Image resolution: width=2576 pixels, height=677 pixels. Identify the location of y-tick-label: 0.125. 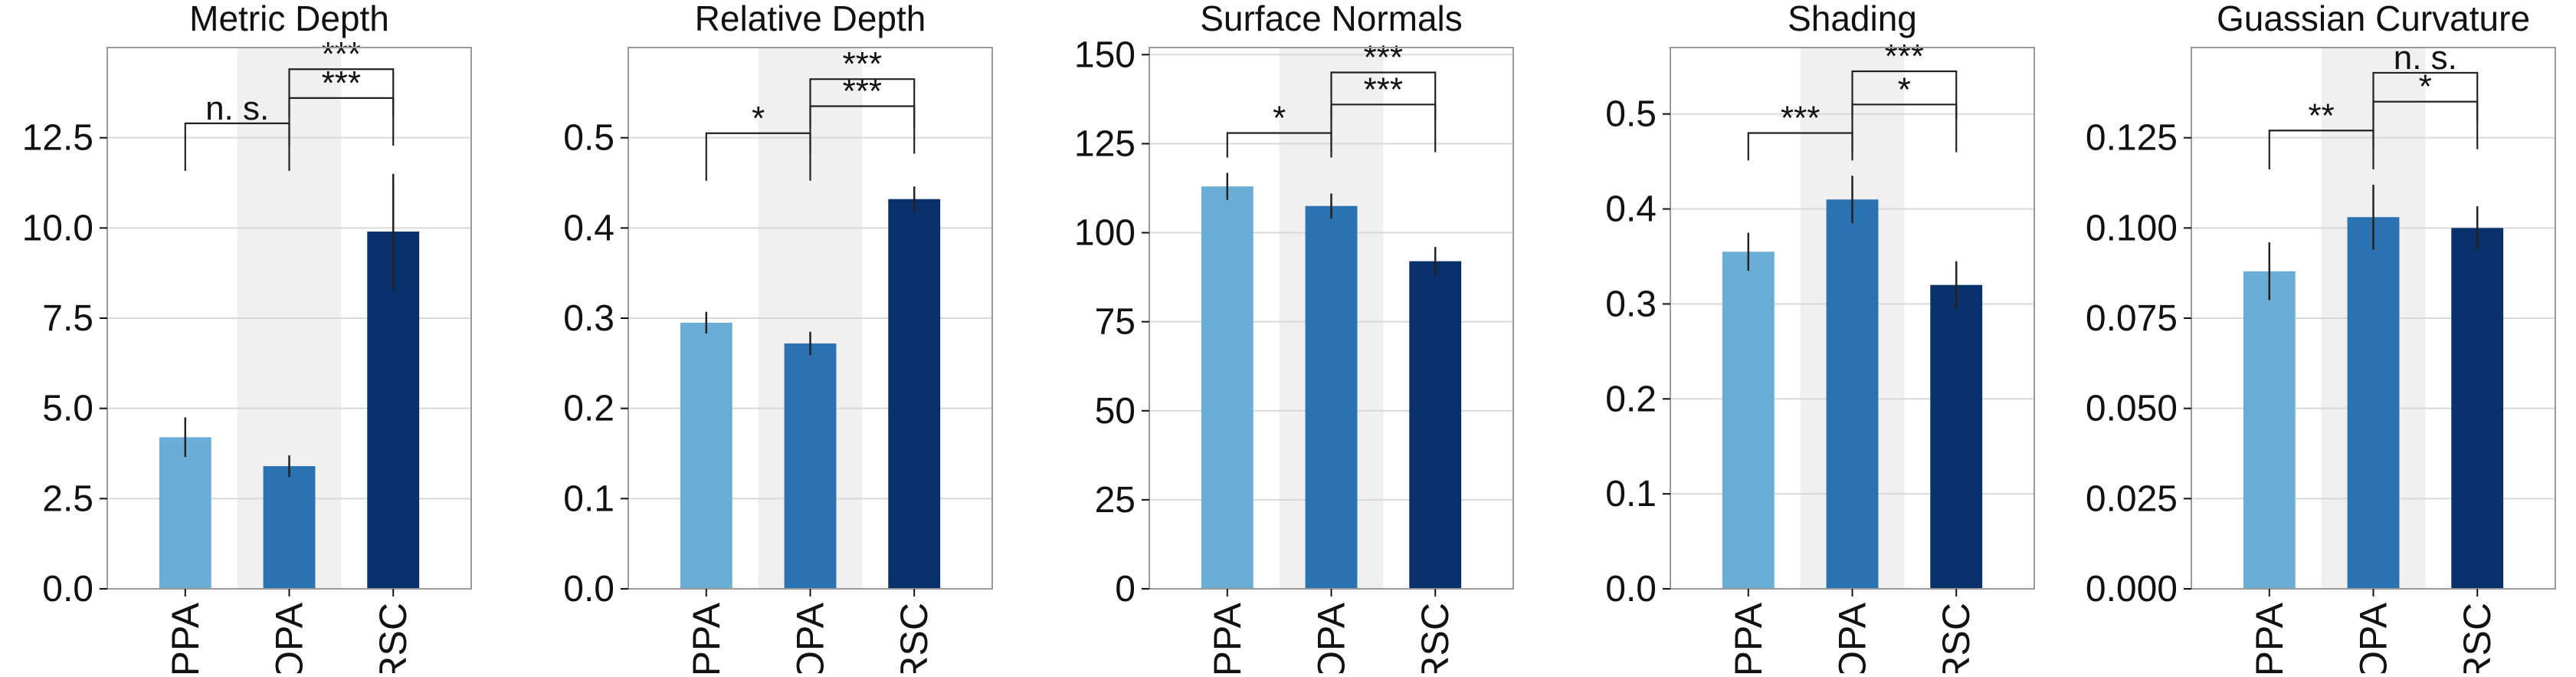
(2132, 138).